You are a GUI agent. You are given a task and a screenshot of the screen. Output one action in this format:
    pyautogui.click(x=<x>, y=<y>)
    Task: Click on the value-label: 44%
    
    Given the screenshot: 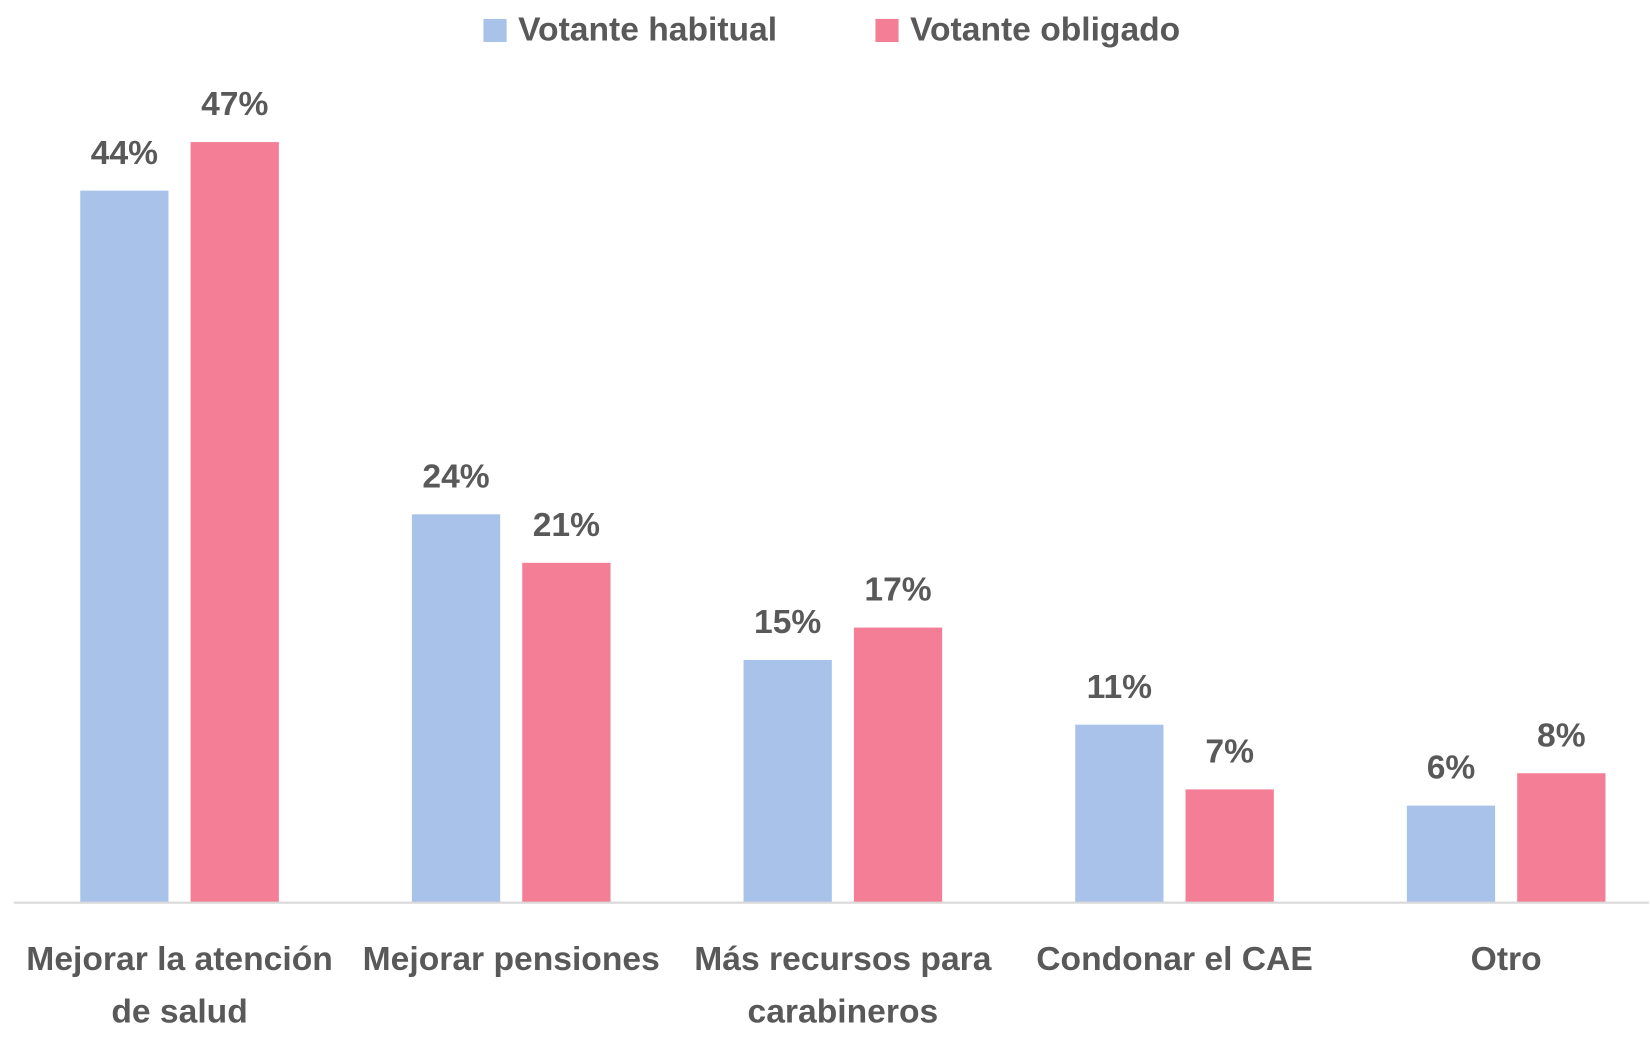 What is the action you would take?
    pyautogui.click(x=124, y=153)
    